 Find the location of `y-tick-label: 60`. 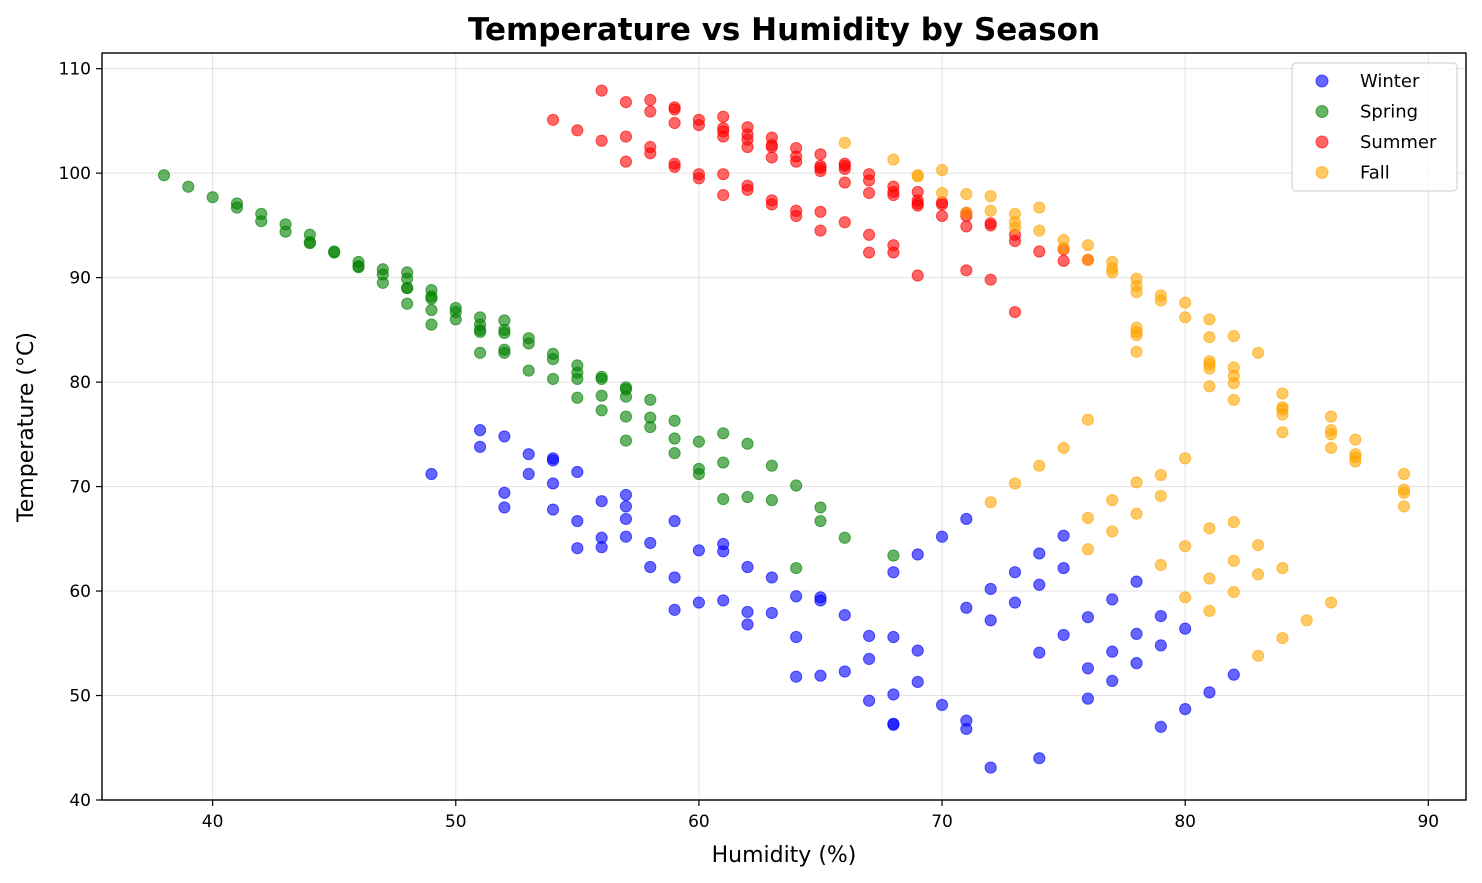

y-tick-label: 60 is located at coordinates (80, 592).